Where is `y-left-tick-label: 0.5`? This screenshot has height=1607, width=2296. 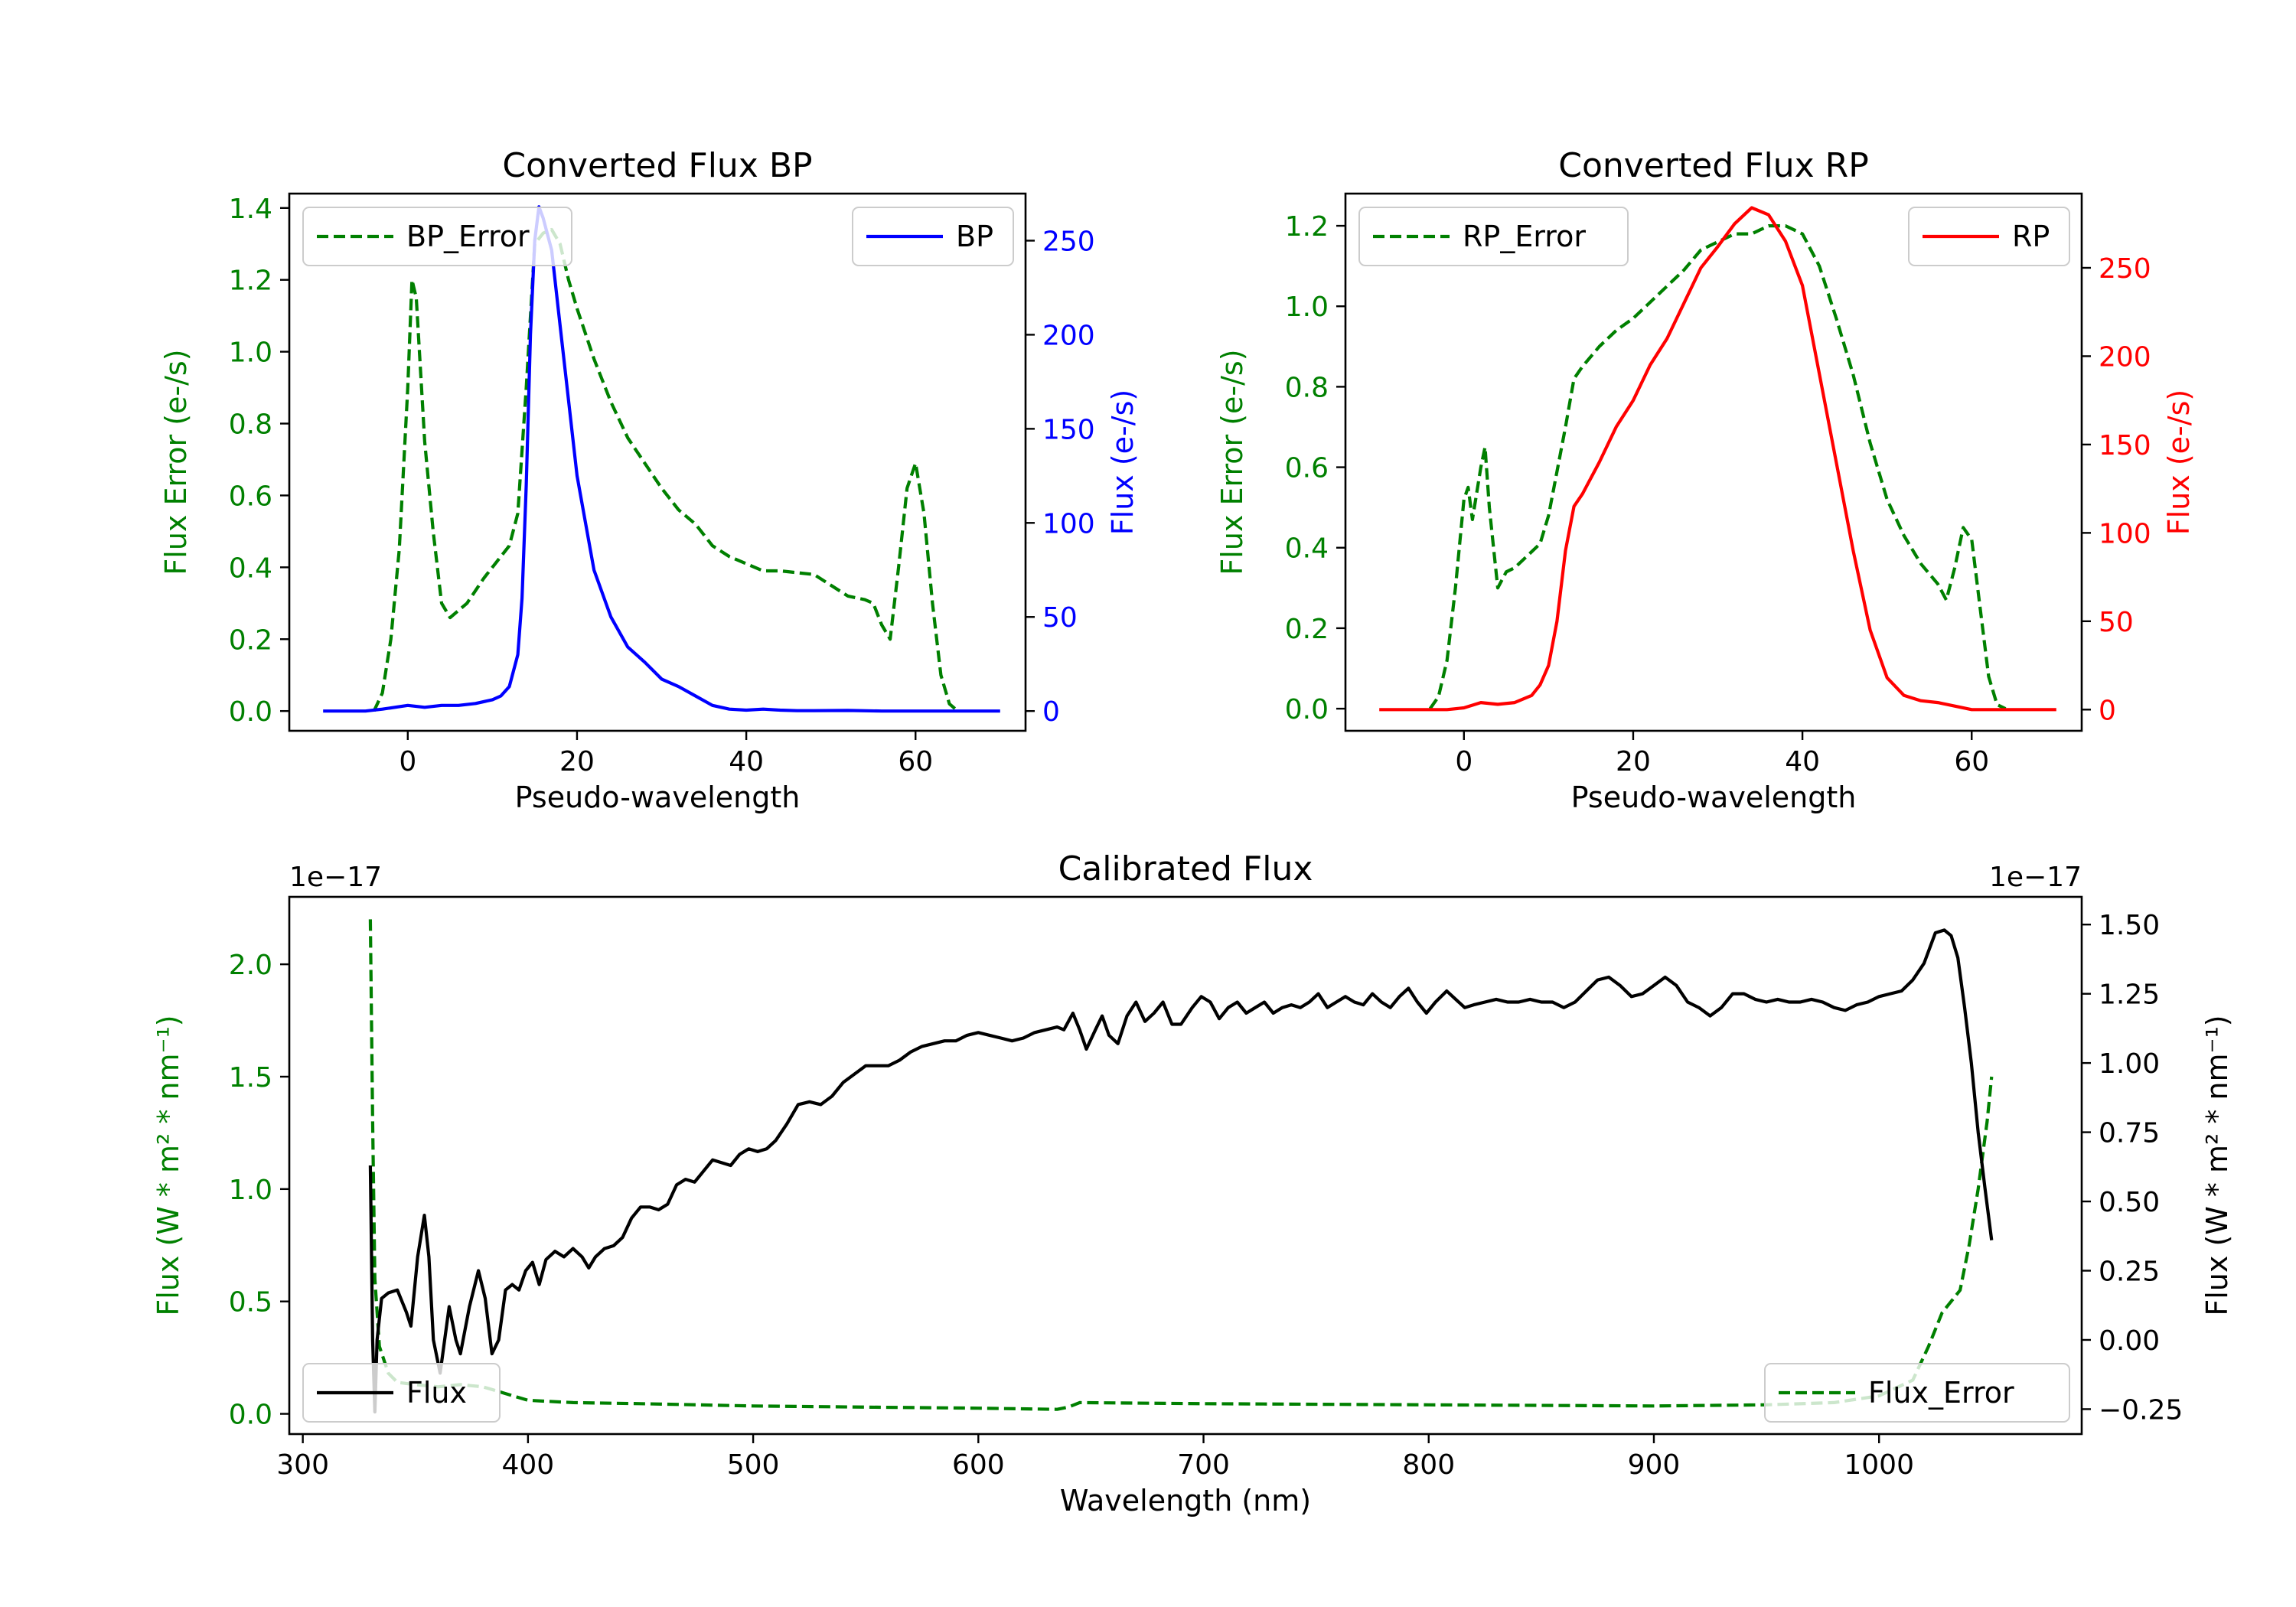
y-left-tick-label: 0.5 is located at coordinates (250, 1303).